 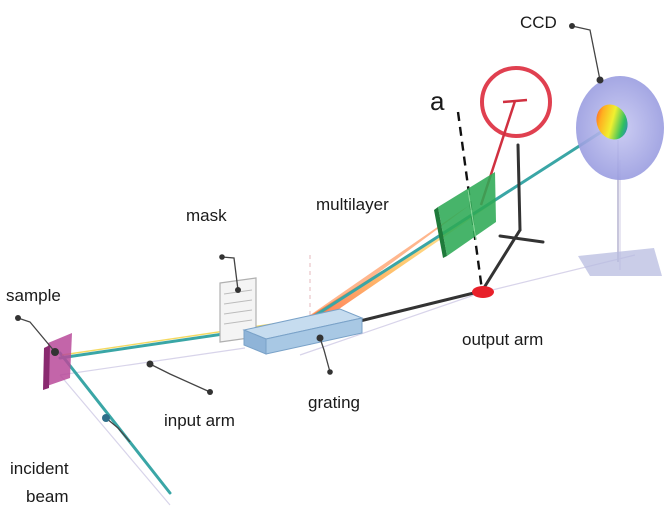 I want to click on label-ccd: CCD, so click(x=538, y=22).